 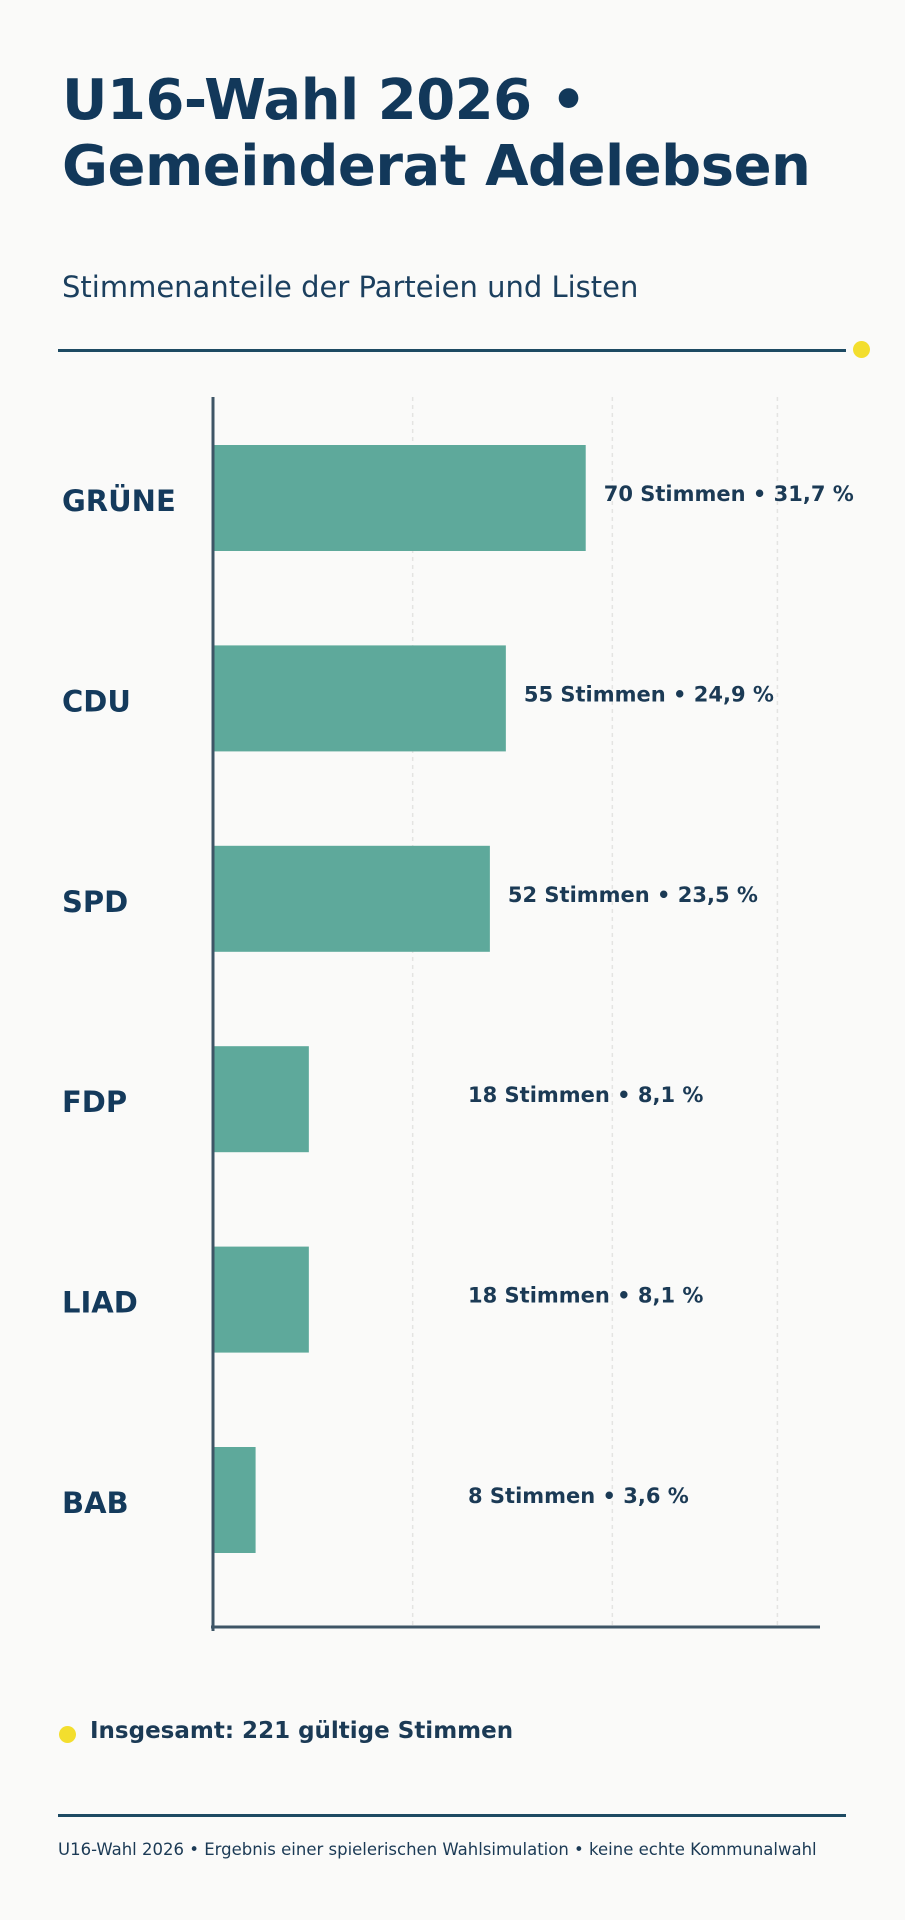 I want to click on bar-spd, so click(x=351, y=898).